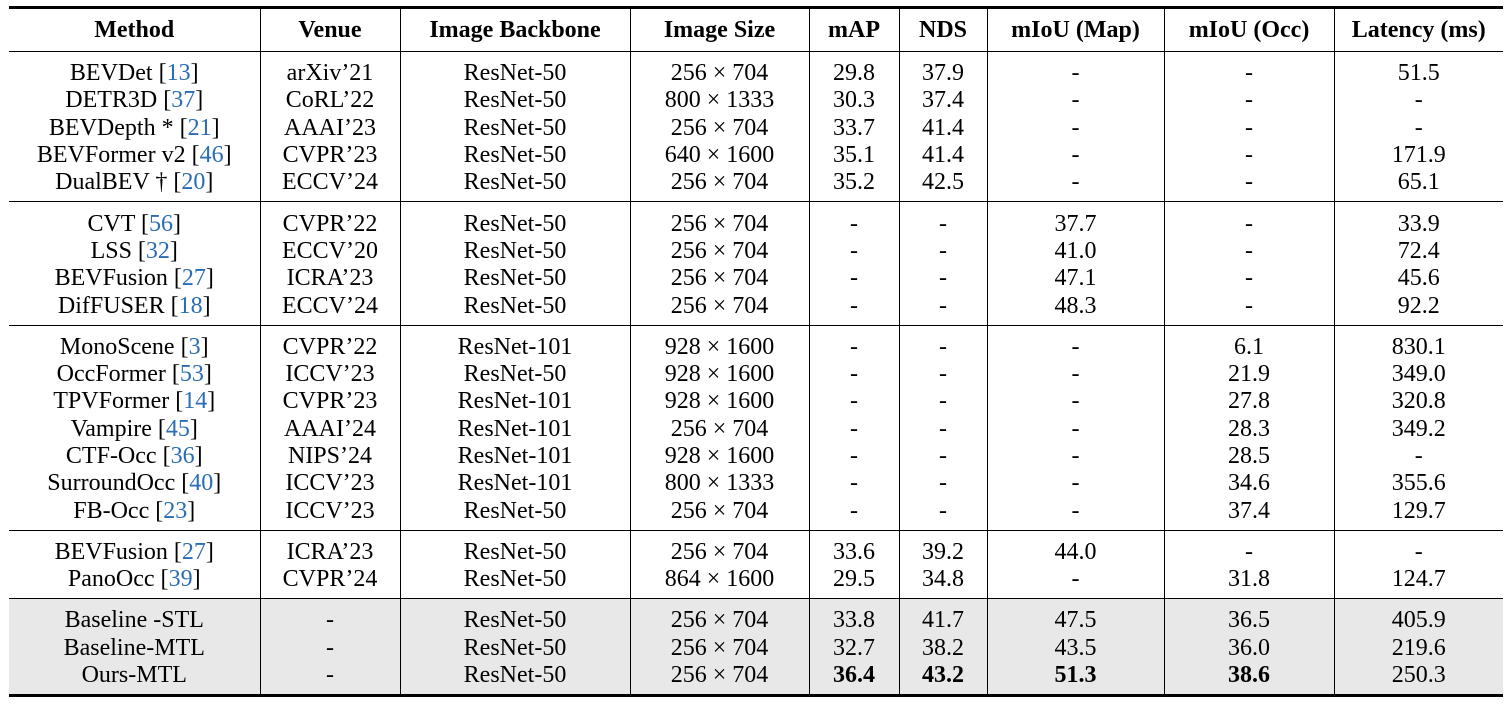  I want to click on miou-occ-cell: 28.5, so click(1249, 456).